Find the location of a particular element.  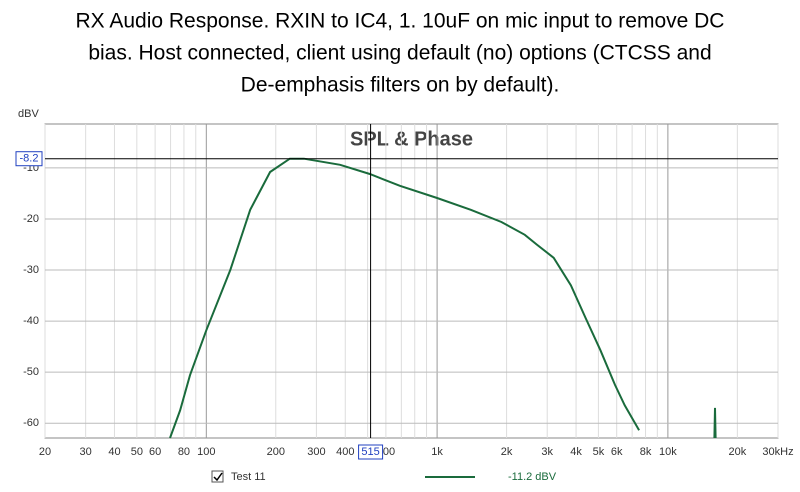

legend-check is located at coordinates (218, 477).